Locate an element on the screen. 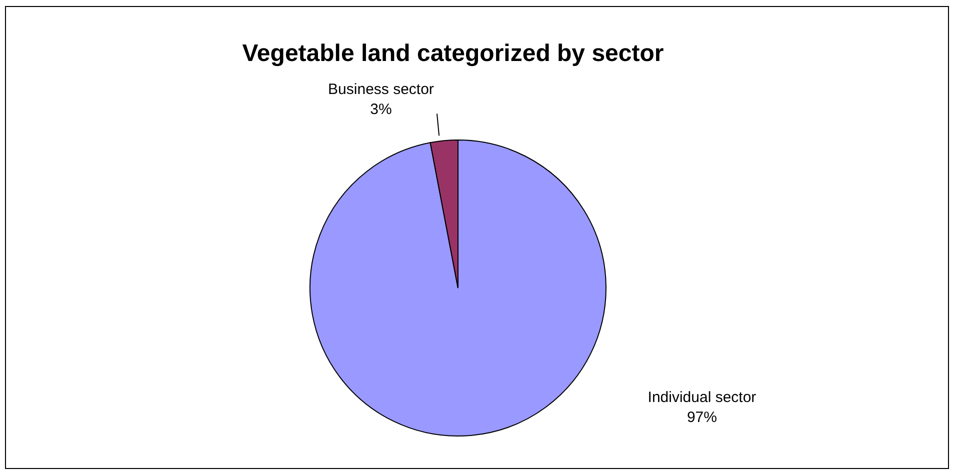  data-label: 97% is located at coordinates (702, 417).